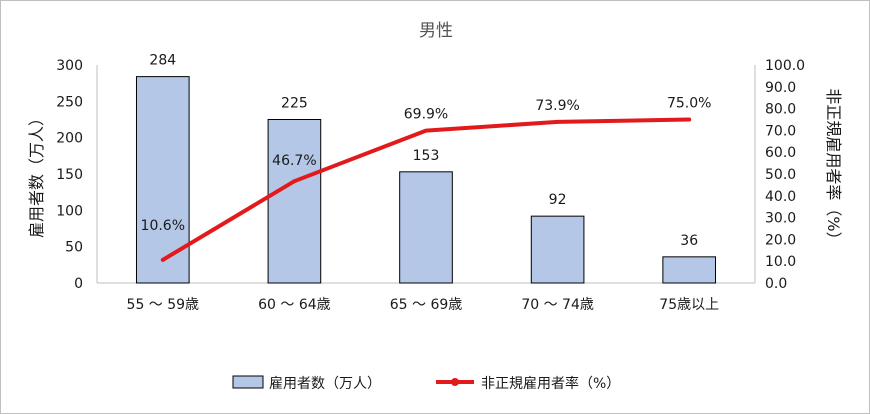  What do you see at coordinates (558, 200) in the screenshot?
I see `bar-value-label-3: 92` at bounding box center [558, 200].